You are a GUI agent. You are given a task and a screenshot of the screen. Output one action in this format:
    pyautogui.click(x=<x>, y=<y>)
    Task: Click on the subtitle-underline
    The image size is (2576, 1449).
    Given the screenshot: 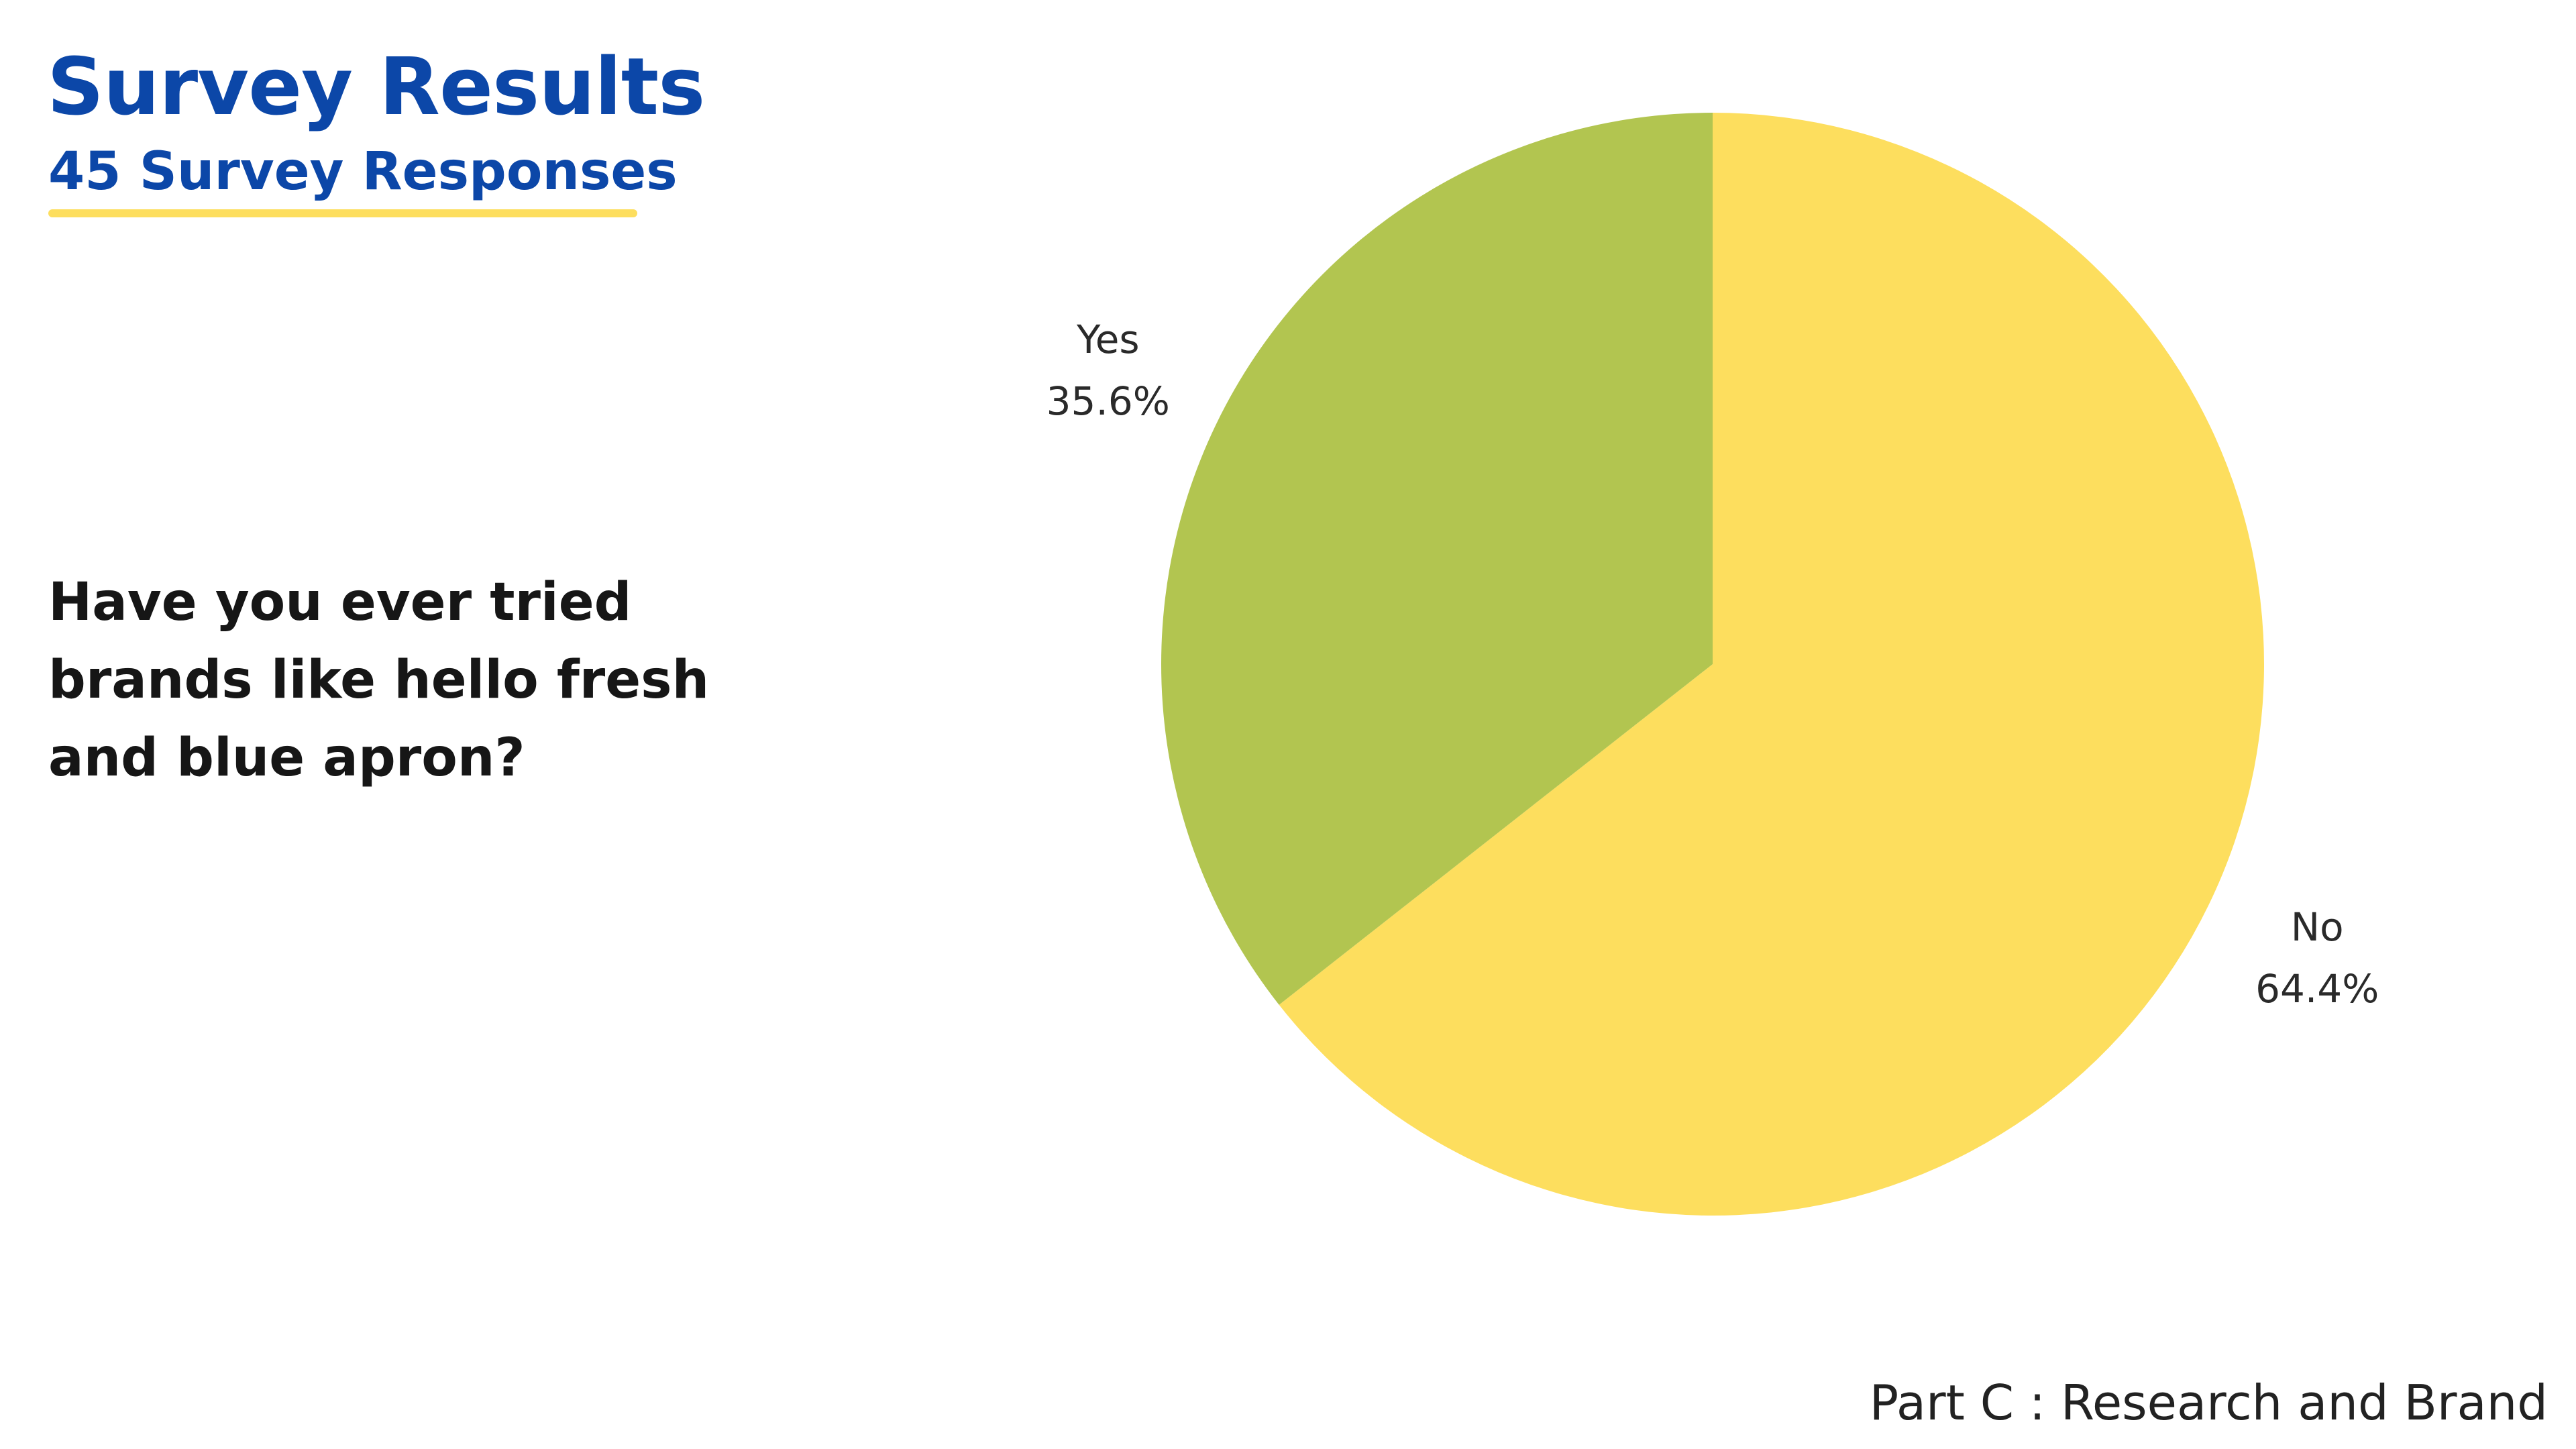 What is the action you would take?
    pyautogui.click(x=342, y=213)
    